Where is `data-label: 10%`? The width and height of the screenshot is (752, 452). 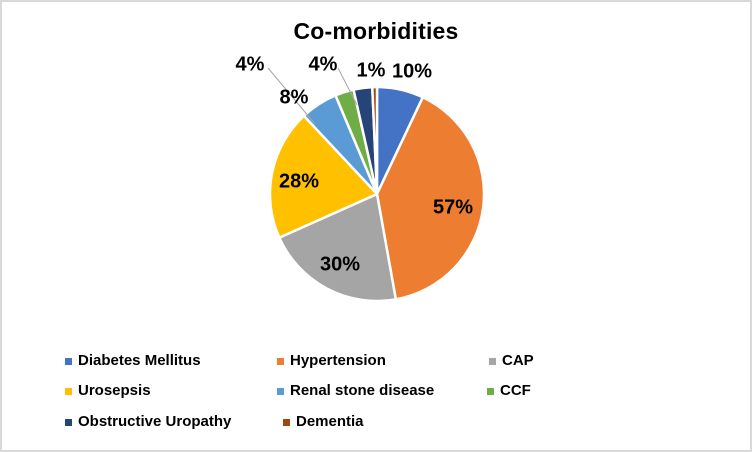 data-label: 10% is located at coordinates (412, 71).